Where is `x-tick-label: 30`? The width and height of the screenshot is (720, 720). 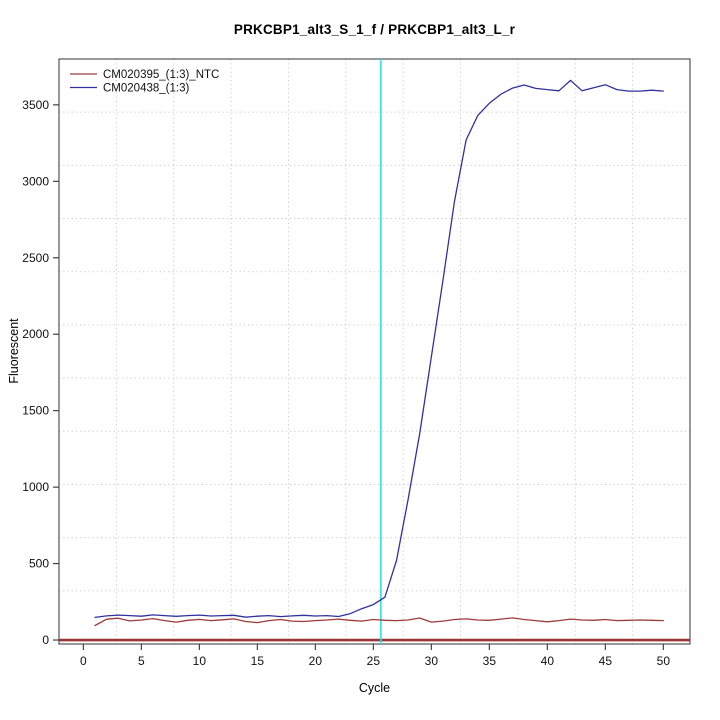 x-tick-label: 30 is located at coordinates (432, 661).